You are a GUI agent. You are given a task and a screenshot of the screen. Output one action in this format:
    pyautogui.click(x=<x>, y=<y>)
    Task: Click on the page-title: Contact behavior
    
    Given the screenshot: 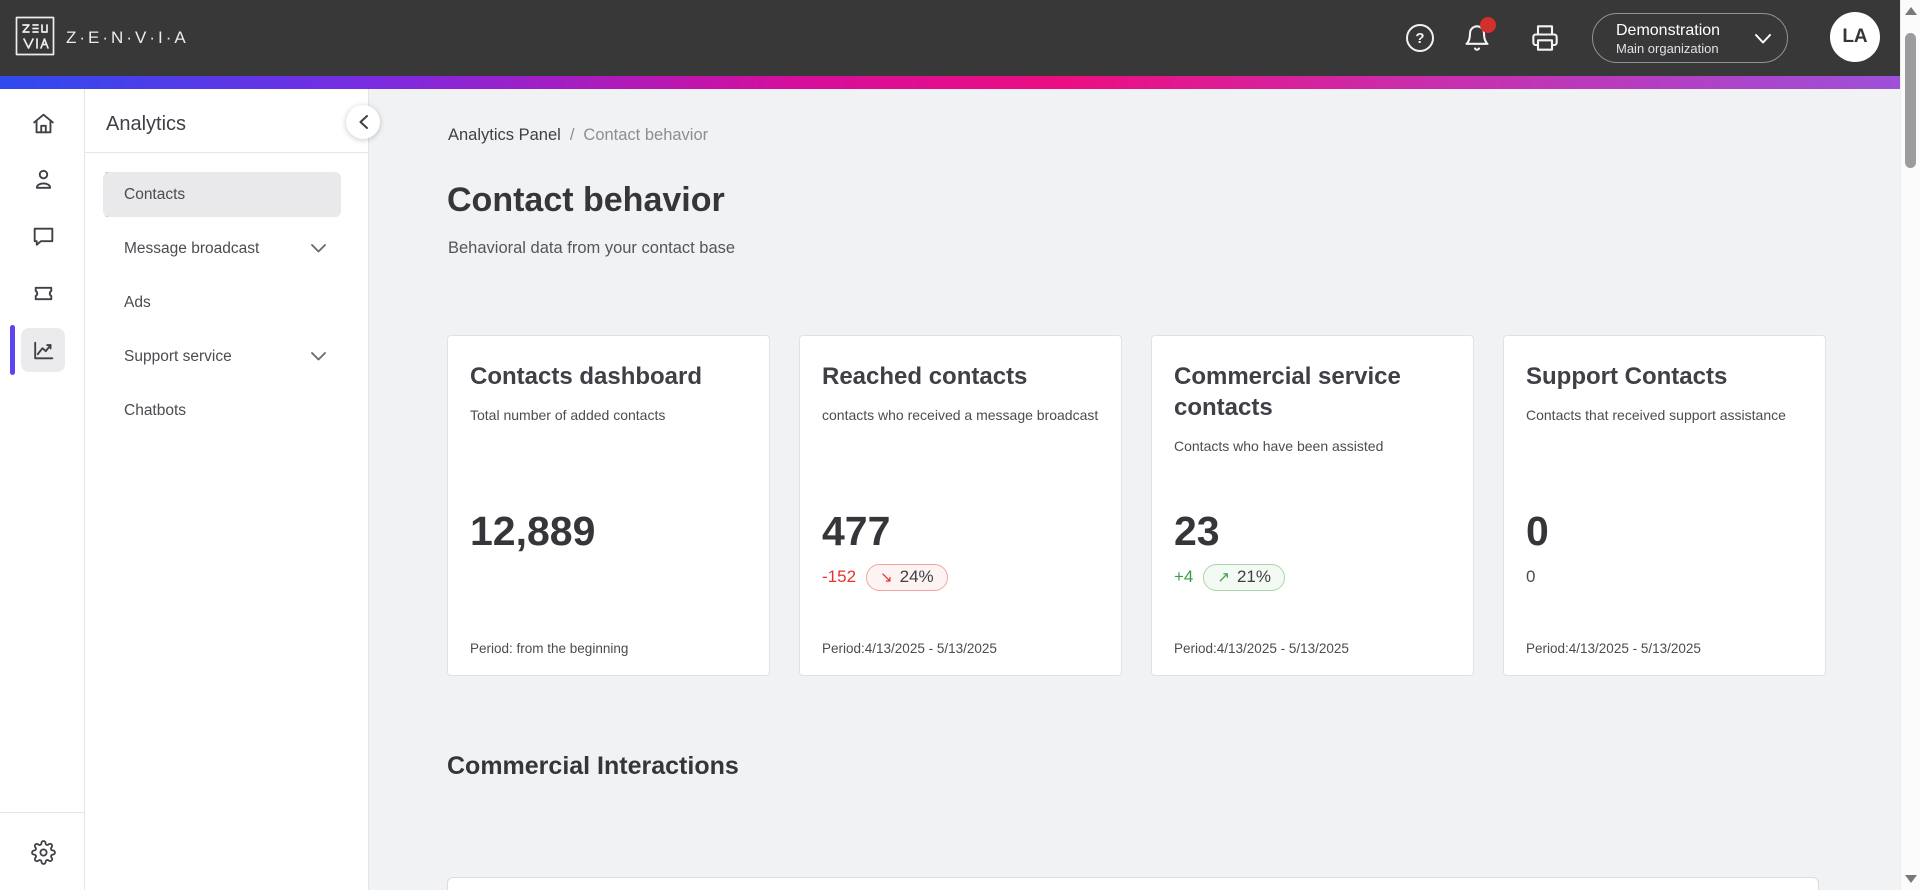 What is the action you would take?
    pyautogui.click(x=586, y=200)
    